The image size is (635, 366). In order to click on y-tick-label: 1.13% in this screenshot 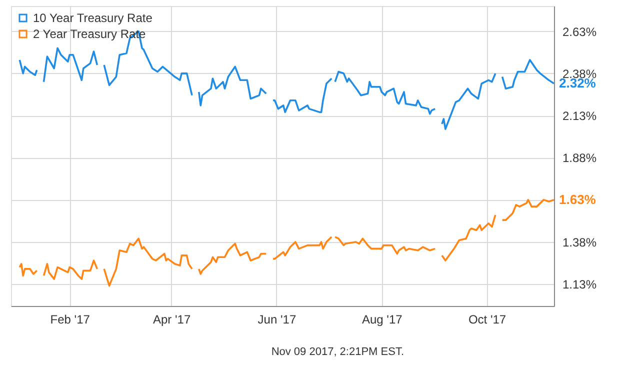, I will do `click(579, 285)`.